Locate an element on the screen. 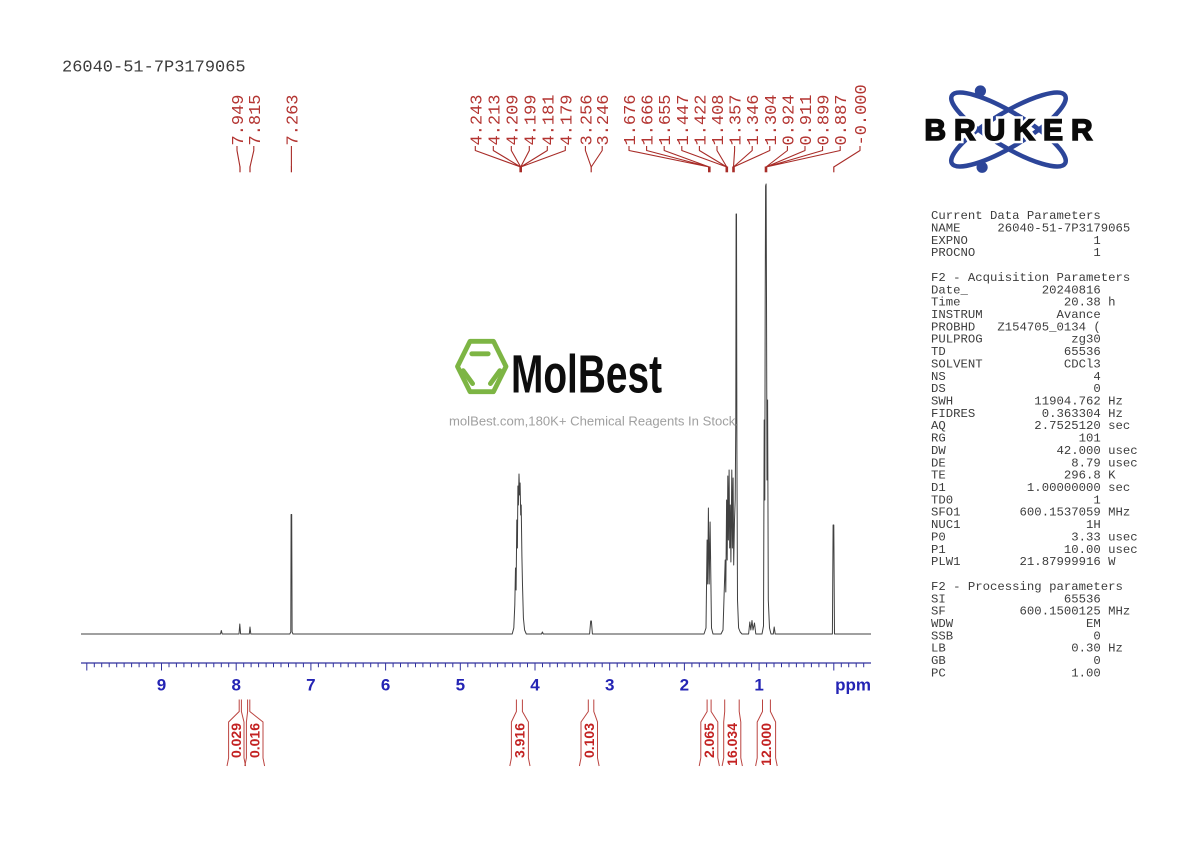 The width and height of the screenshot is (1190, 842). svg-text: 26040-51-7P3179065 is located at coordinates (154, 68).